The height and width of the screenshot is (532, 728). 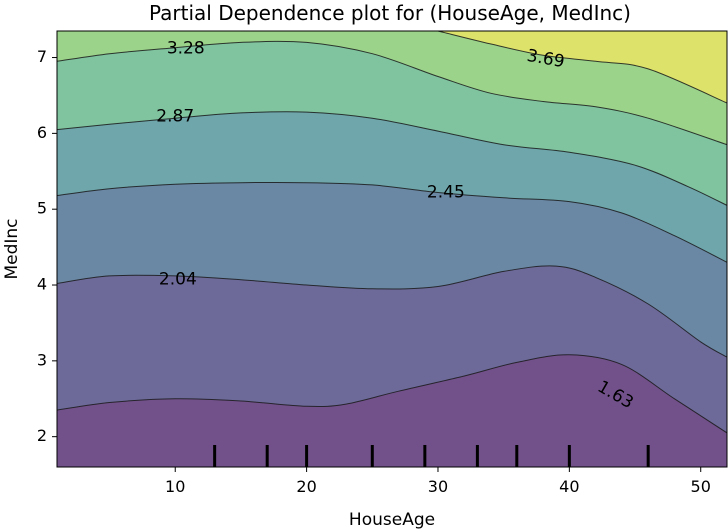 What do you see at coordinates (446, 193) in the screenshot?
I see `contour-level-label: 2.45` at bounding box center [446, 193].